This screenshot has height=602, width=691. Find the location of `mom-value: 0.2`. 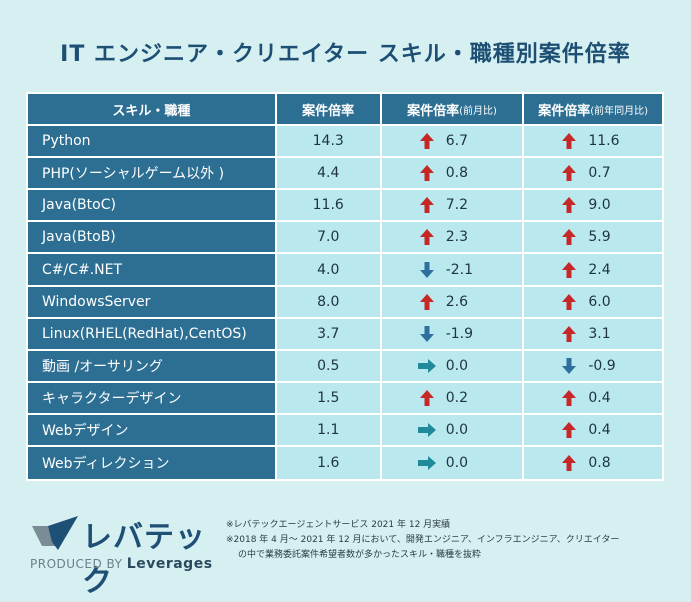

mom-value: 0.2 is located at coordinates (456, 397).